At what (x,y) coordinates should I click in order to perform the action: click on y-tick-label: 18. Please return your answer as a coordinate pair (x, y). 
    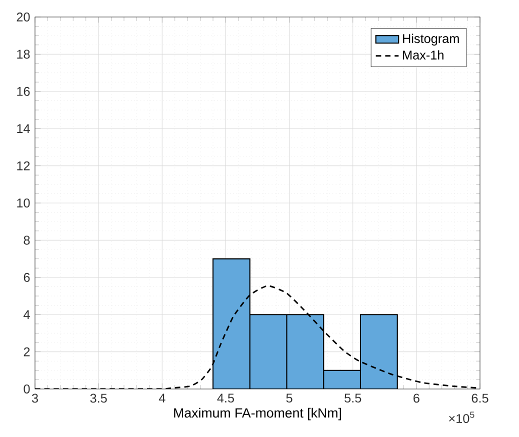
    Looking at the image, I should click on (23, 54).